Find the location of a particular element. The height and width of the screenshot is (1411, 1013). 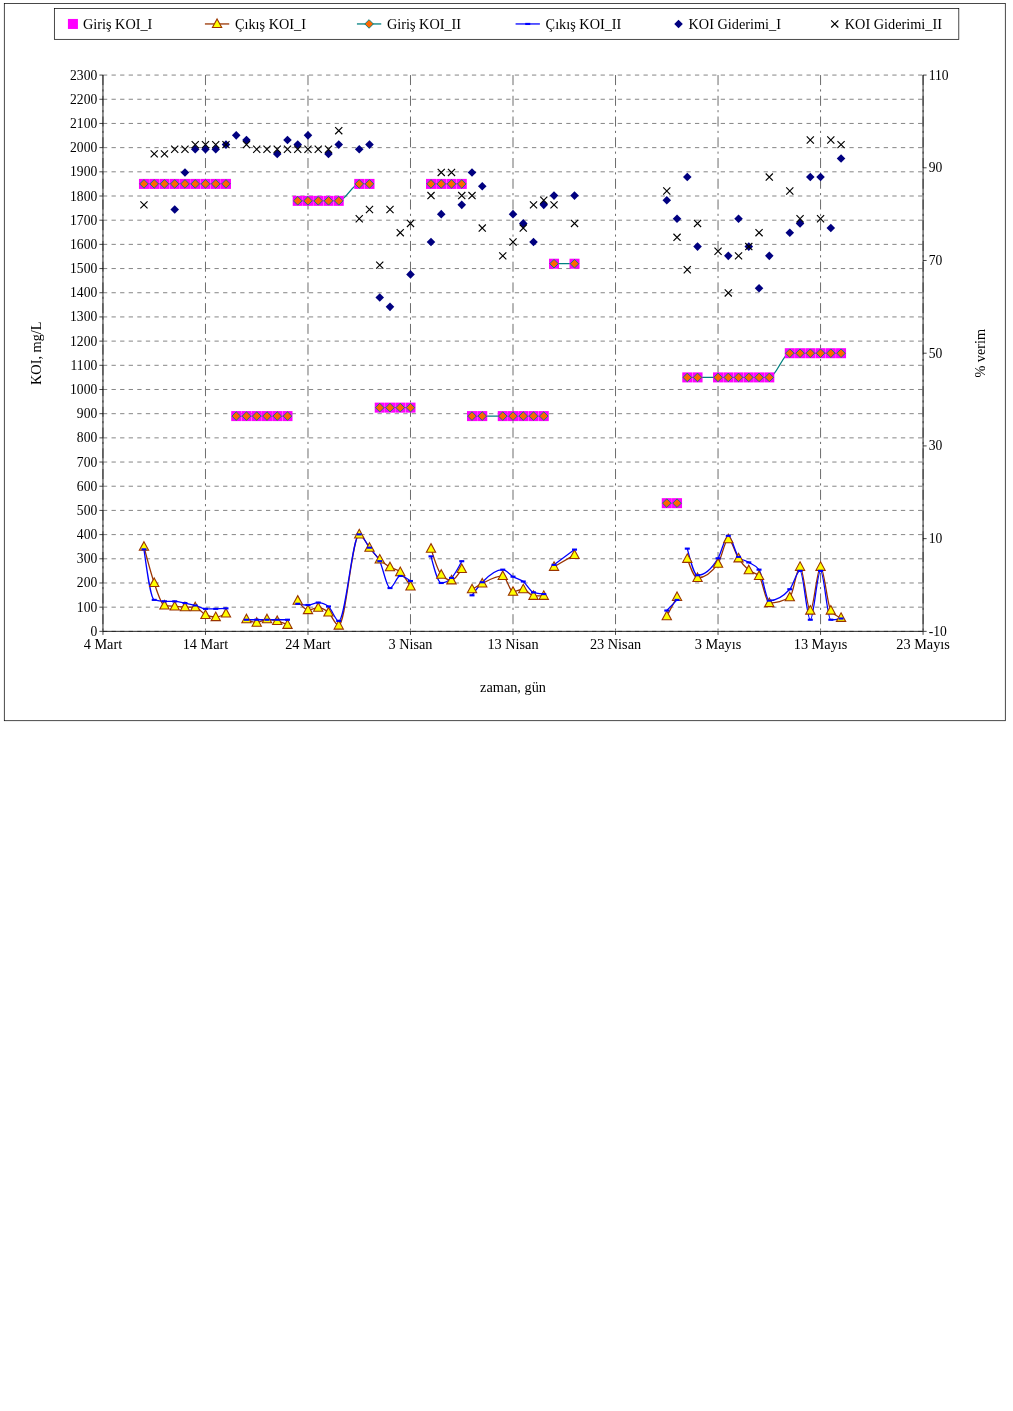

y-tick-label: 500 is located at coordinates (87, 510).